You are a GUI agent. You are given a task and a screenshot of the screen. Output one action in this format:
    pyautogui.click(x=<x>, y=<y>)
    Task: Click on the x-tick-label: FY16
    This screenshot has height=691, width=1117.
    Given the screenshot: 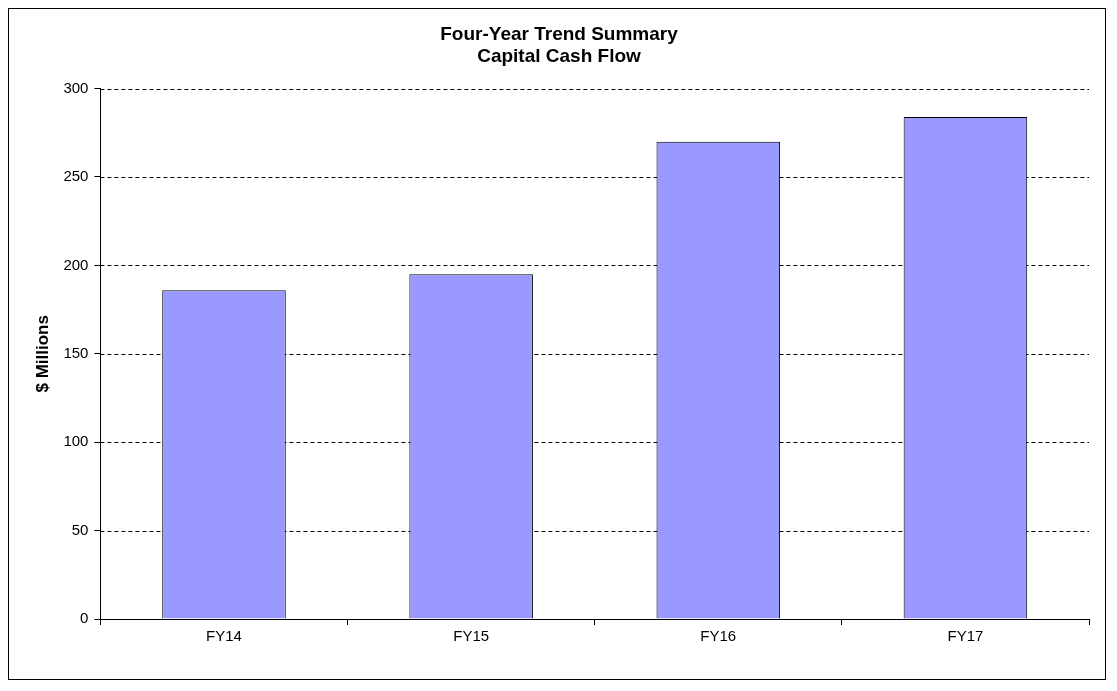 What is the action you would take?
    pyautogui.click(x=718, y=636)
    